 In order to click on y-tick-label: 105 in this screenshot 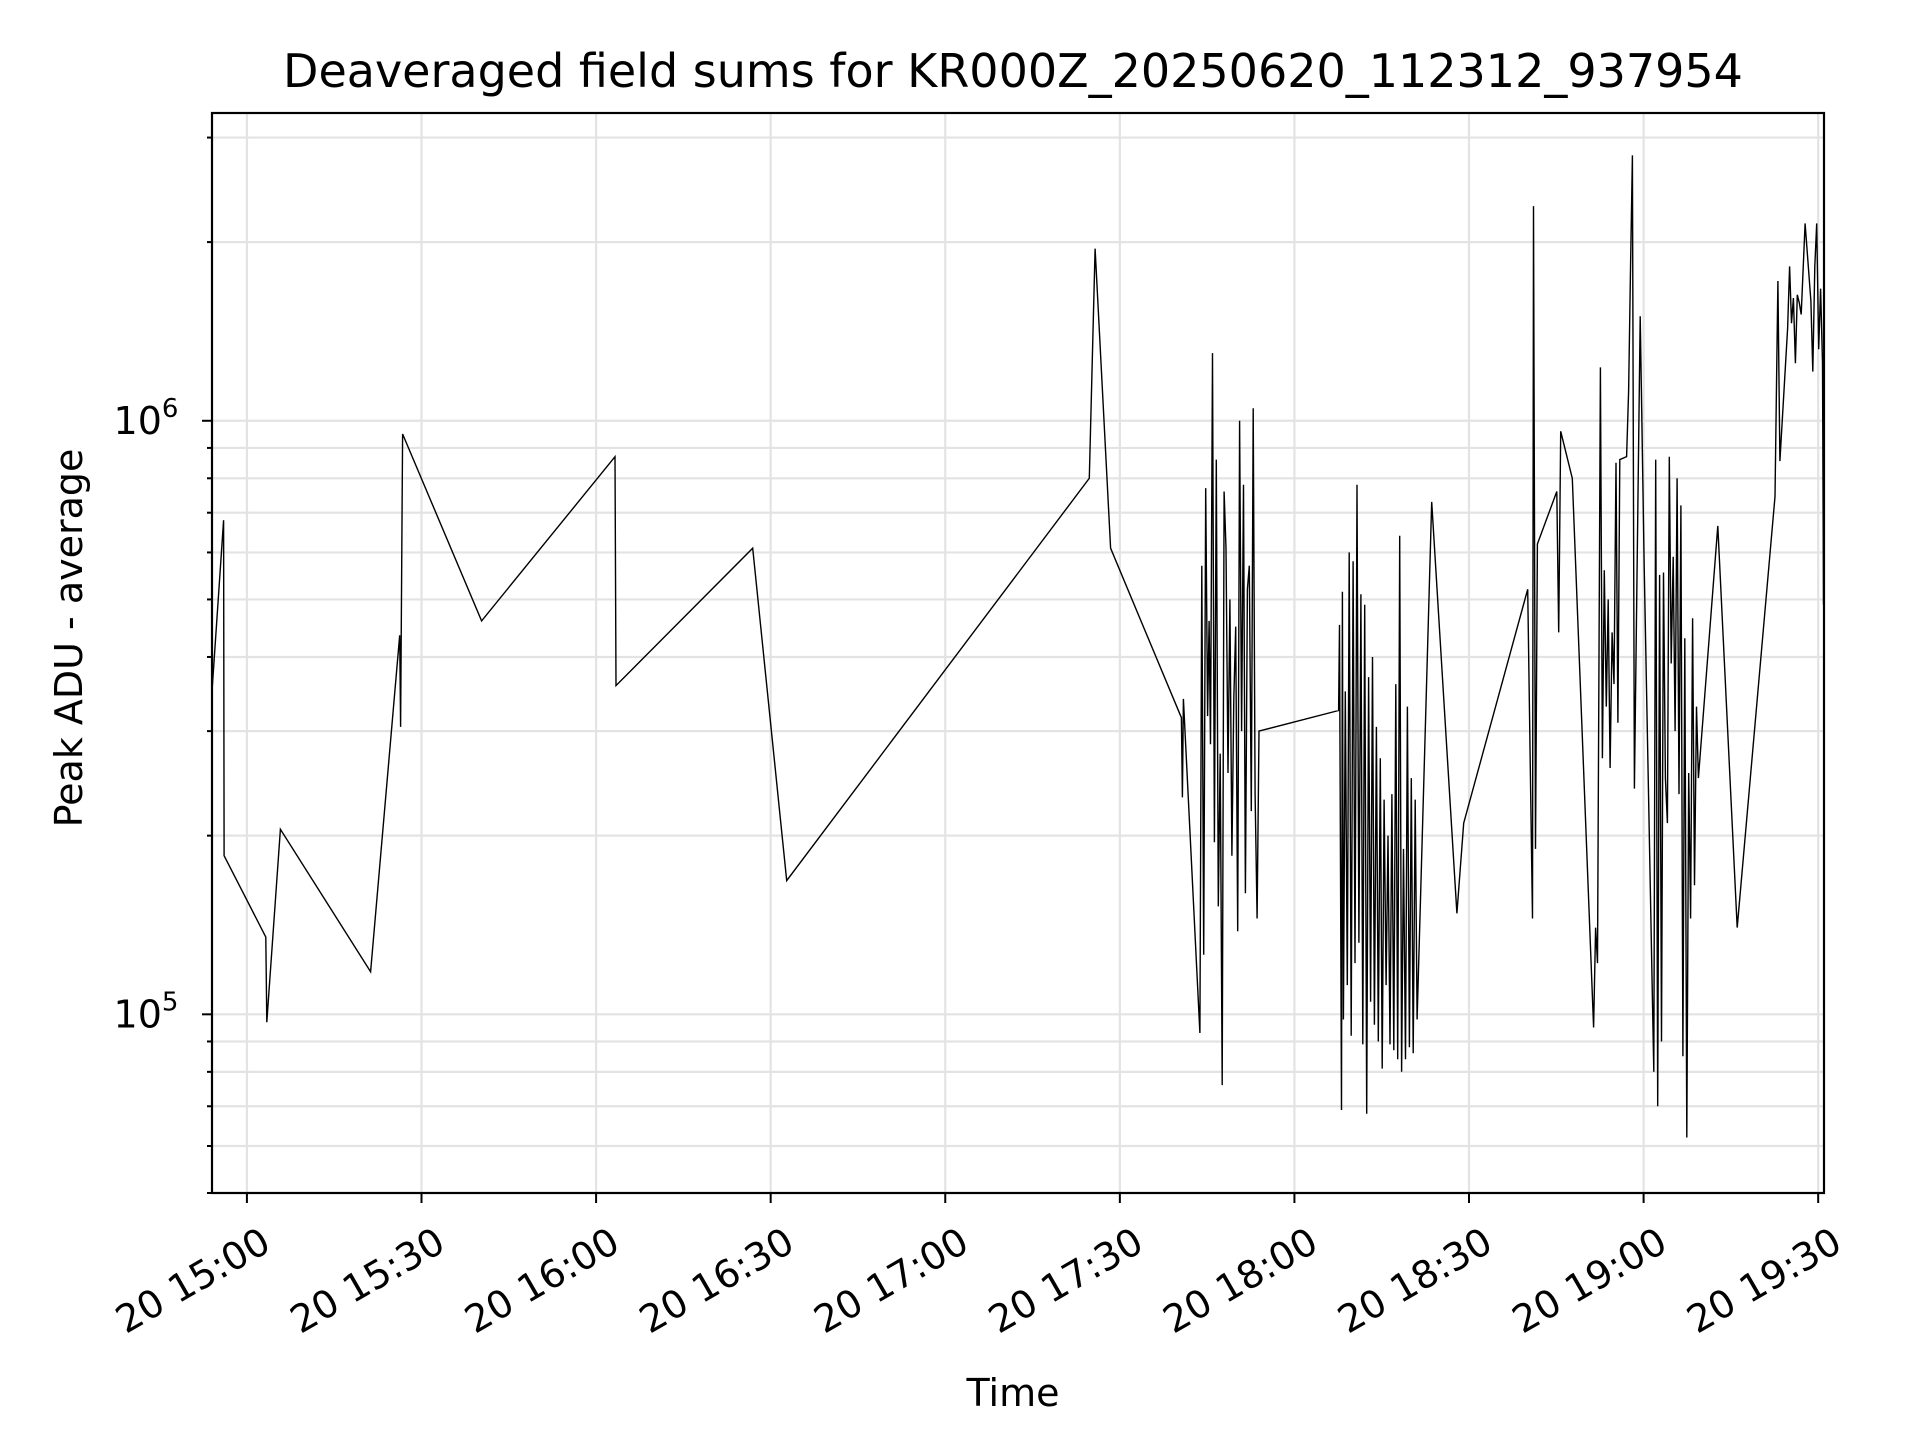, I will do `click(146, 1011)`.